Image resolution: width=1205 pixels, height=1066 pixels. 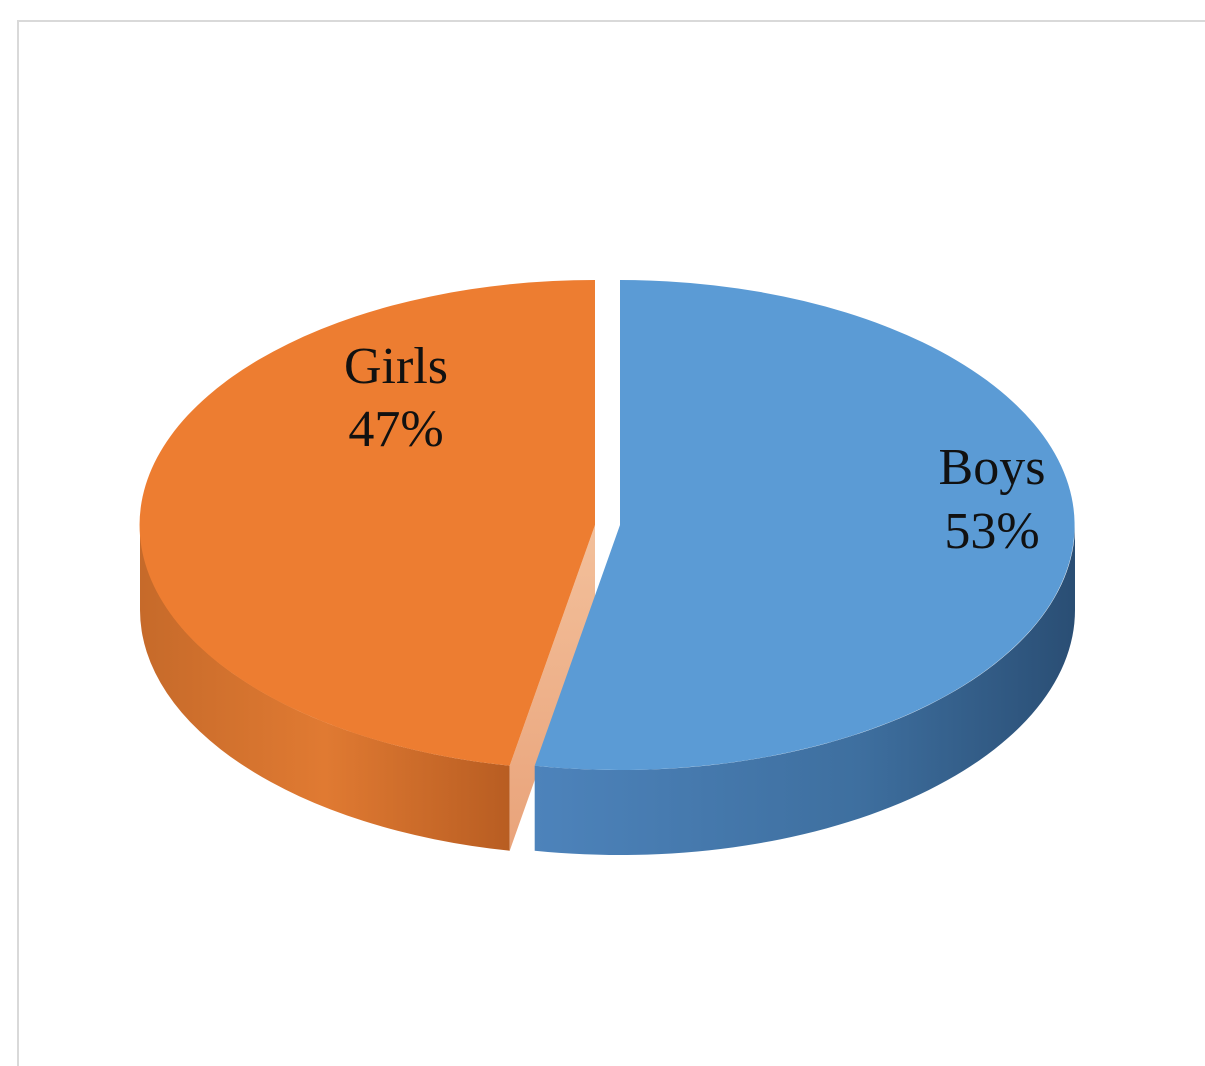 What do you see at coordinates (324, 688) in the screenshot?
I see `girls-slice-side` at bounding box center [324, 688].